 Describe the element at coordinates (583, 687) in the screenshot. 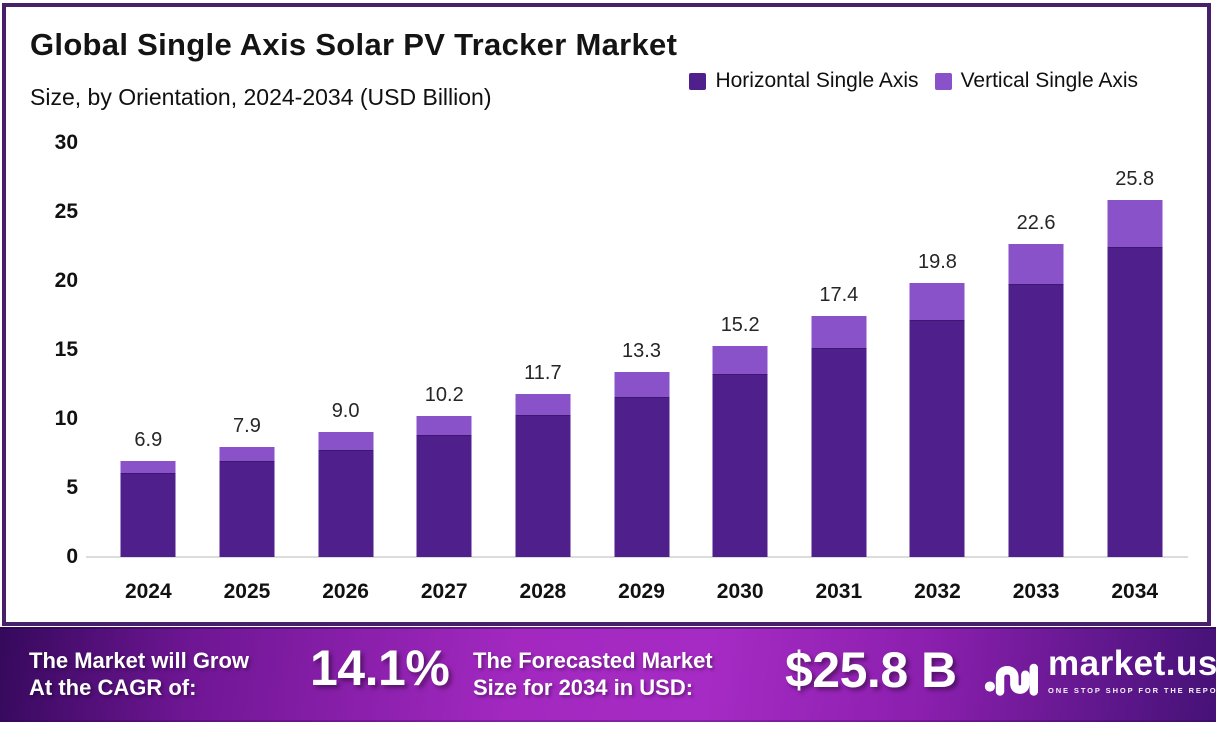

I see `forecast-label-line2: Size for 2034 in USD:` at that location.